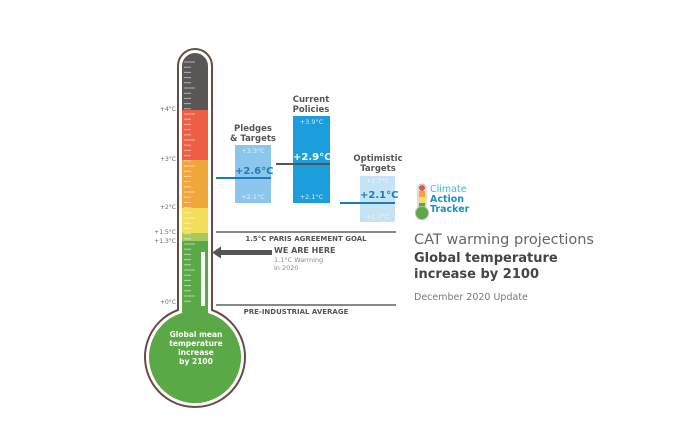 The height and width of the screenshot is (440, 696). What do you see at coordinates (303, 164) in the screenshot?
I see `scenario-midline-current` at bounding box center [303, 164].